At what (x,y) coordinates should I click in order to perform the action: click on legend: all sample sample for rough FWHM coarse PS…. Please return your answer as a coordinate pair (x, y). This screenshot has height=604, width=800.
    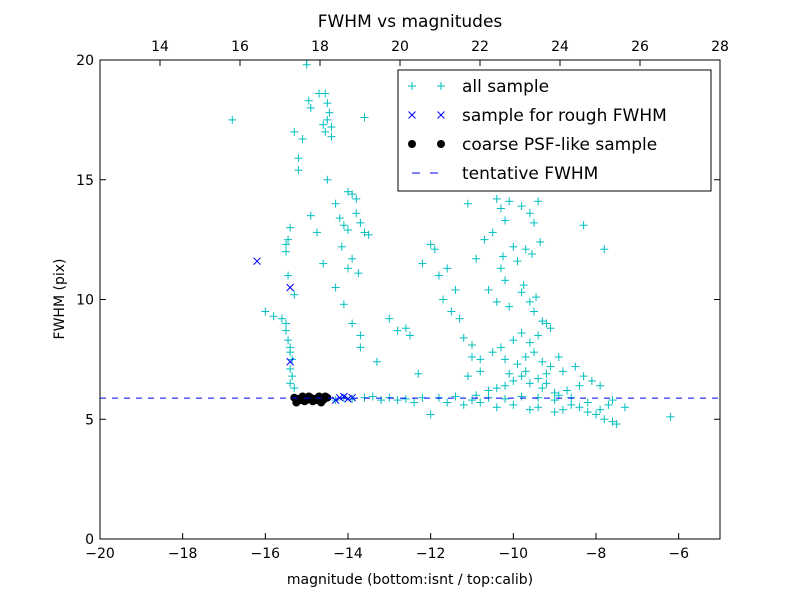
    Looking at the image, I should click on (554, 130).